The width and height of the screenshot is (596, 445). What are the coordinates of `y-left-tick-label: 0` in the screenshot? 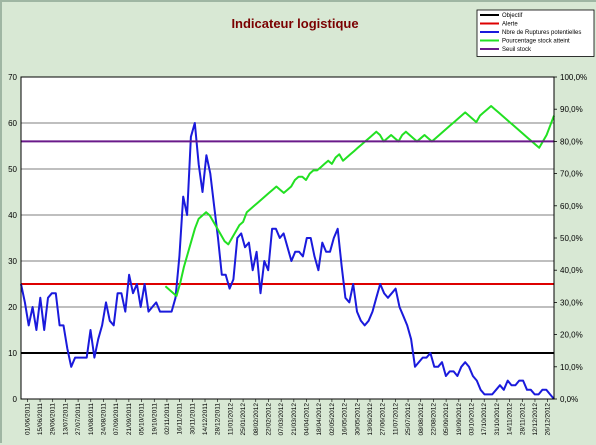 It's located at (15, 399).